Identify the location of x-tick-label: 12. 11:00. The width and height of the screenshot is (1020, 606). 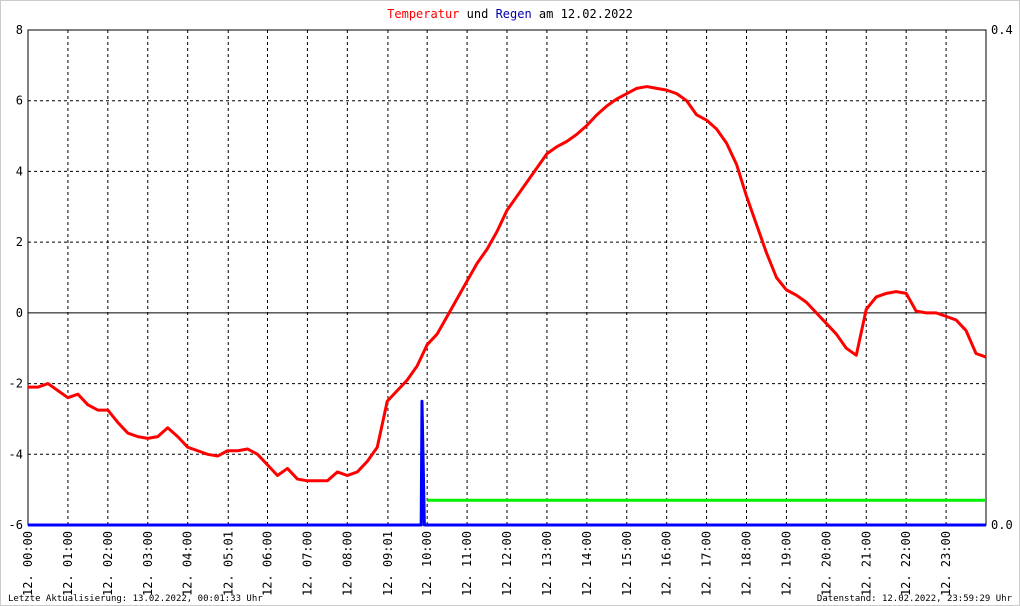
(467, 563).